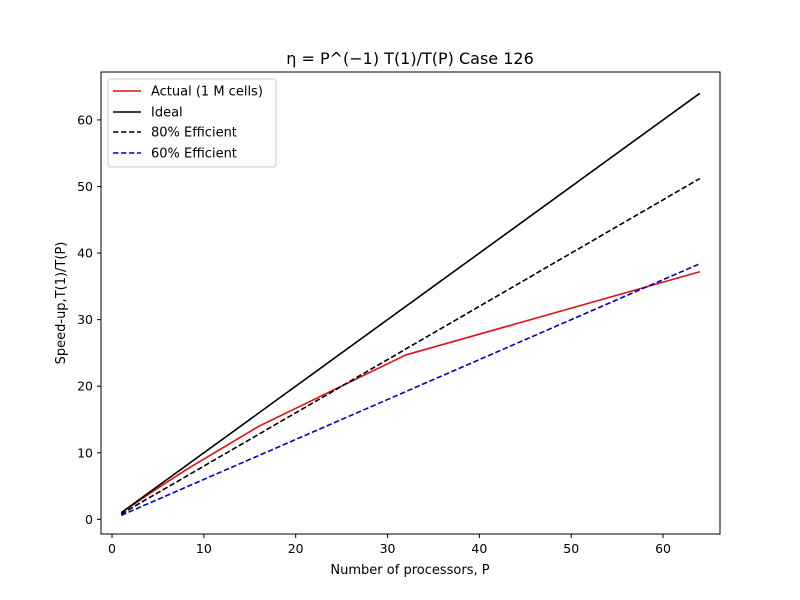 The width and height of the screenshot is (800, 600). I want to click on x-tick-label: 60, so click(663, 548).